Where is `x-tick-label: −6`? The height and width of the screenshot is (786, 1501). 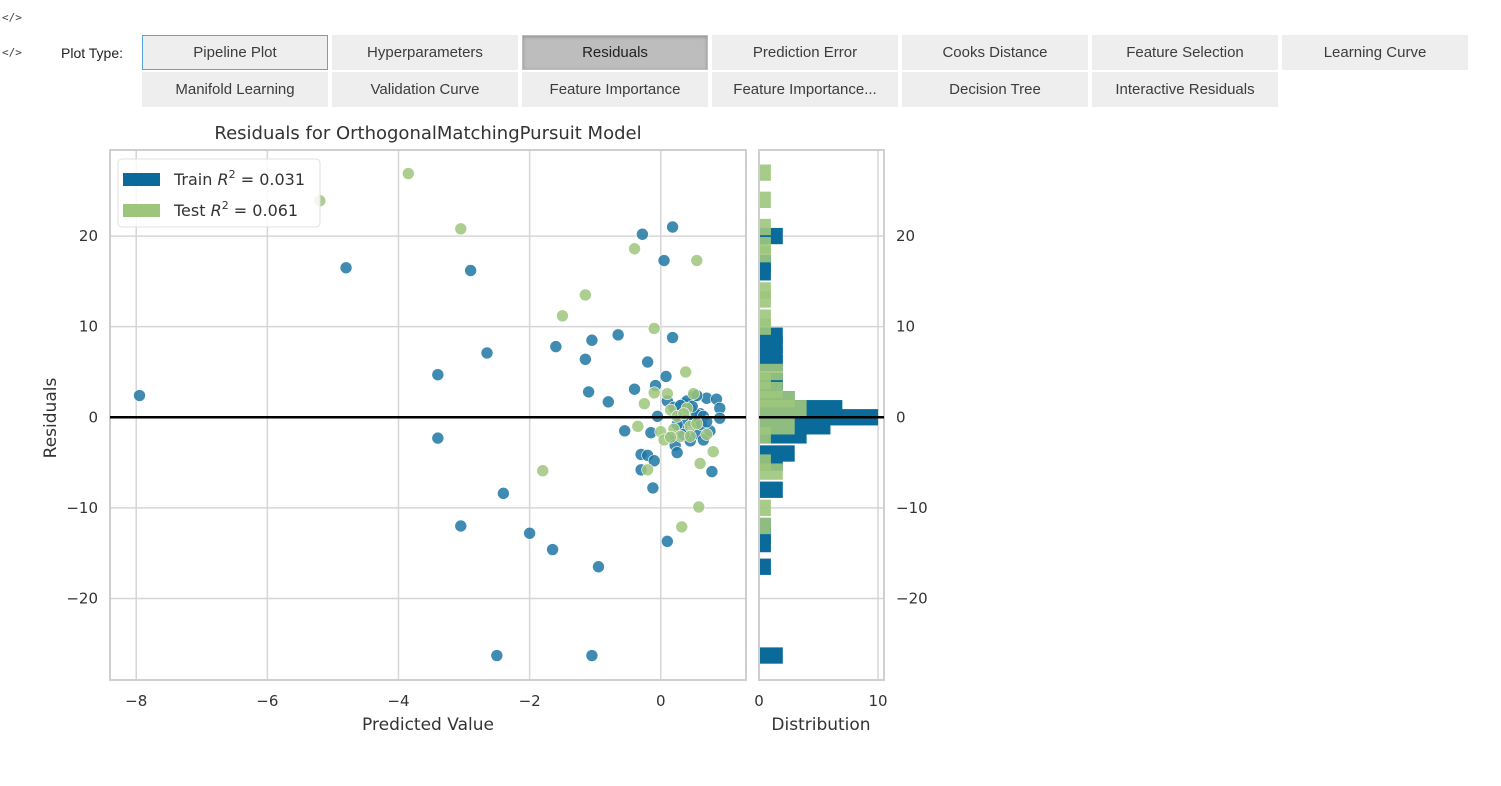
x-tick-label: −6 is located at coordinates (267, 701).